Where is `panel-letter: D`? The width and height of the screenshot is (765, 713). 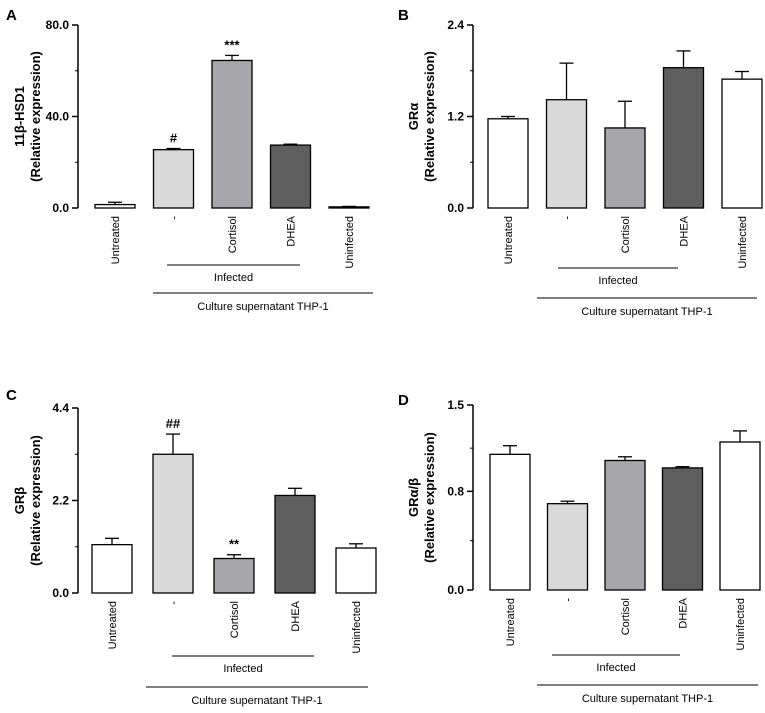 panel-letter: D is located at coordinates (403, 400).